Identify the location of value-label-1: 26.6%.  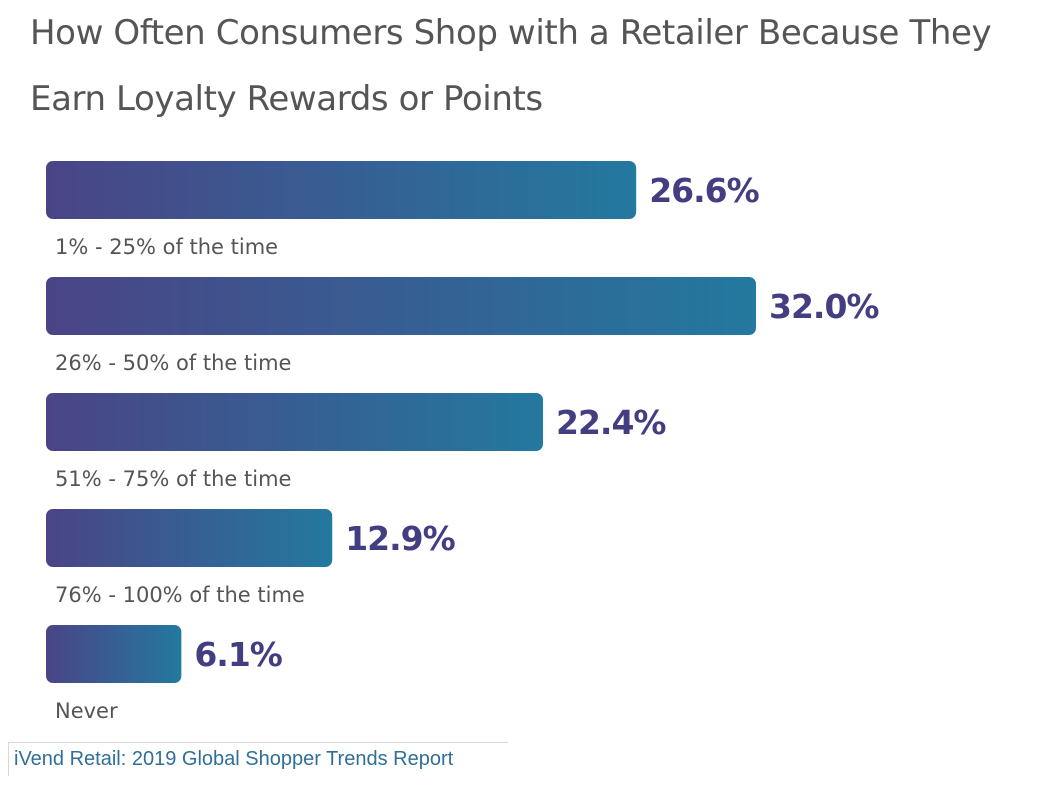
(704, 190).